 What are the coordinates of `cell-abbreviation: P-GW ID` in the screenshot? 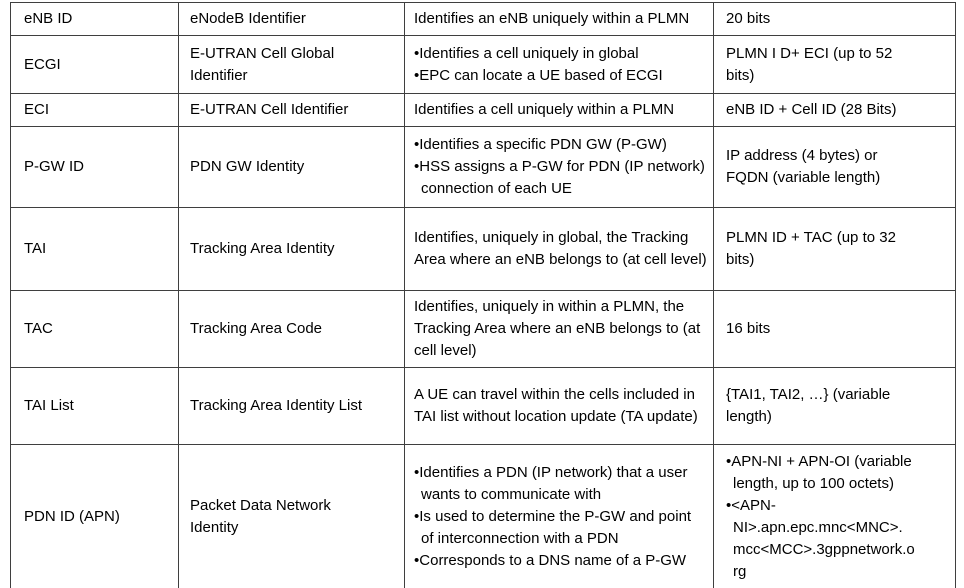 It's located at (94, 167).